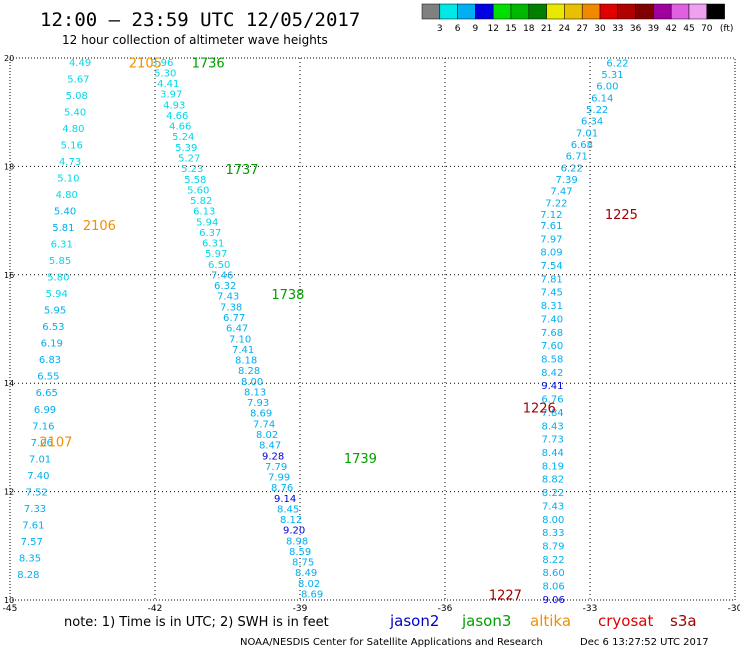  What do you see at coordinates (552, 319) in the screenshot?
I see `wave-height-value: 7.40` at bounding box center [552, 319].